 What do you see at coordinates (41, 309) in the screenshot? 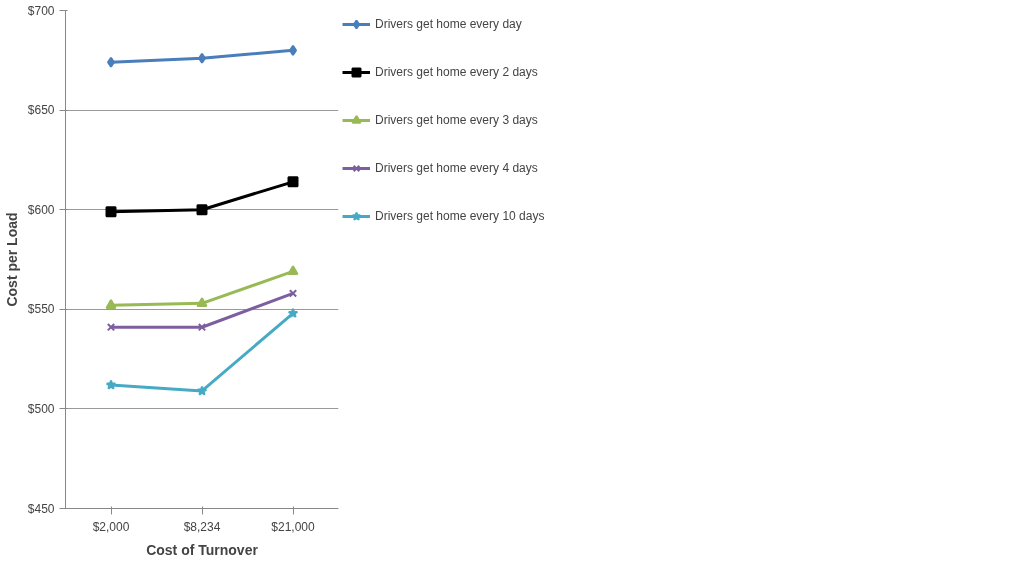
I see `y-tick-label: $550` at bounding box center [41, 309].